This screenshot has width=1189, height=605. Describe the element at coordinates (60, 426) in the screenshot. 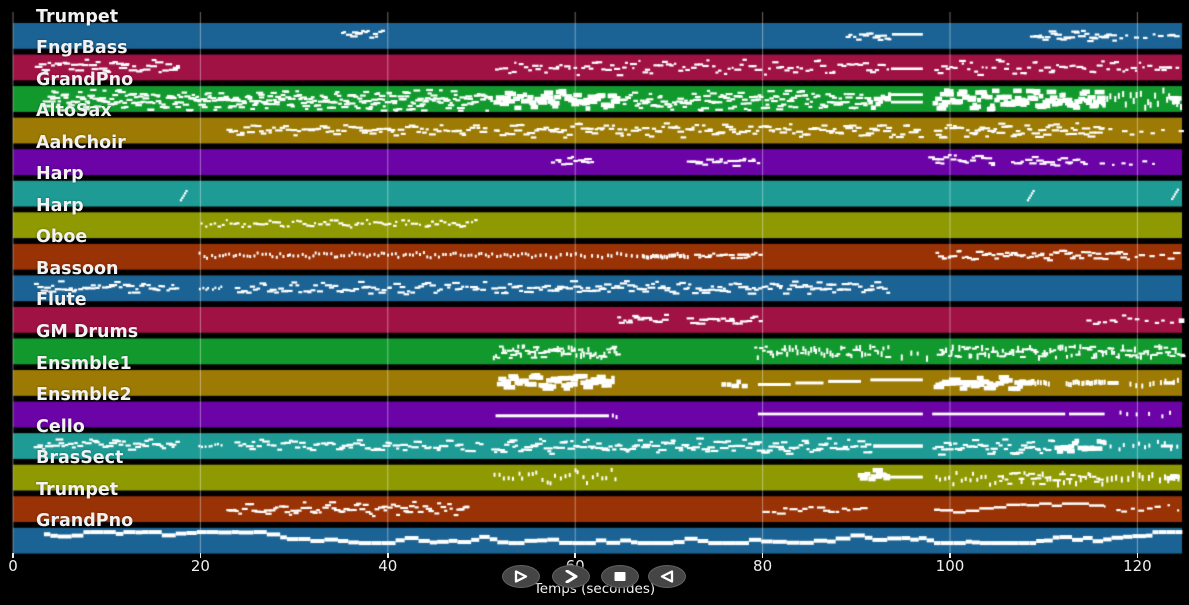

I see `track-label: Cello` at that location.